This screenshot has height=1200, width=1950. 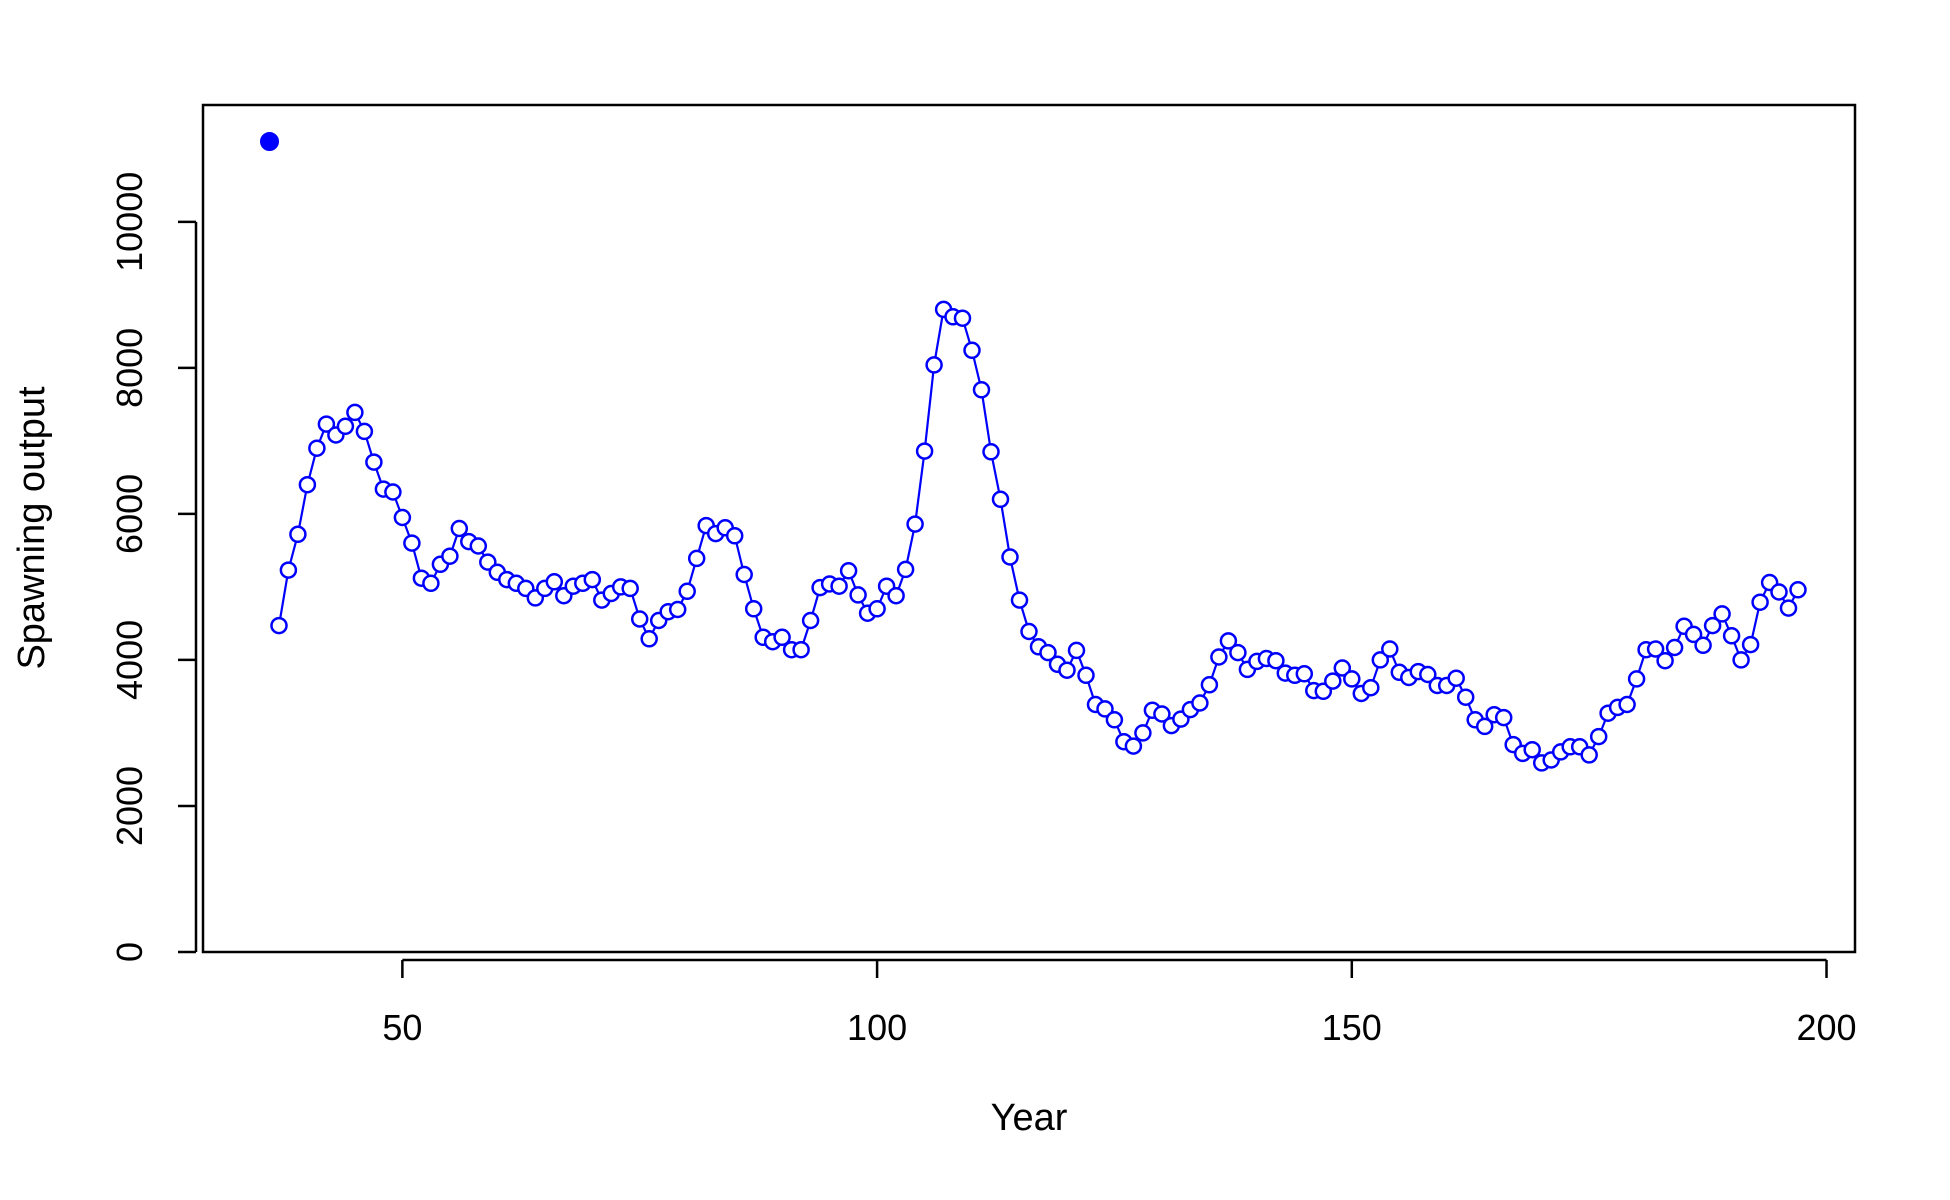 I want to click on y-tick-label: 6000, so click(x=129, y=514).